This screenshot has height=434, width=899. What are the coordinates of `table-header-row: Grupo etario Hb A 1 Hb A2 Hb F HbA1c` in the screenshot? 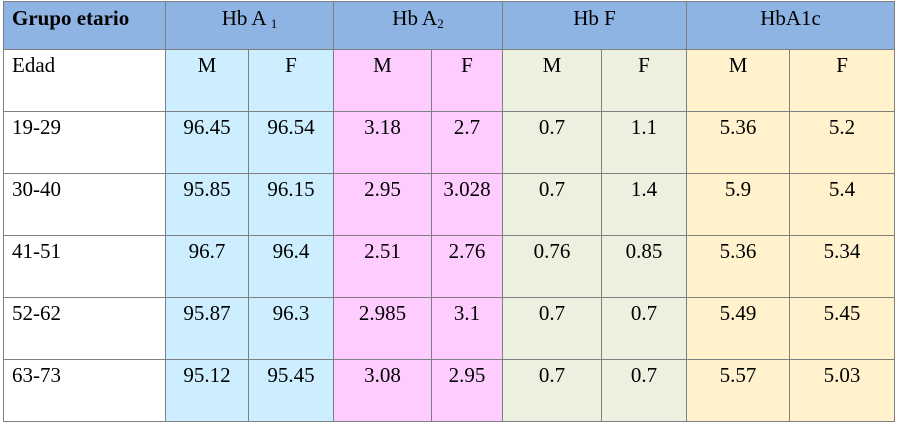 It's located at (449, 25).